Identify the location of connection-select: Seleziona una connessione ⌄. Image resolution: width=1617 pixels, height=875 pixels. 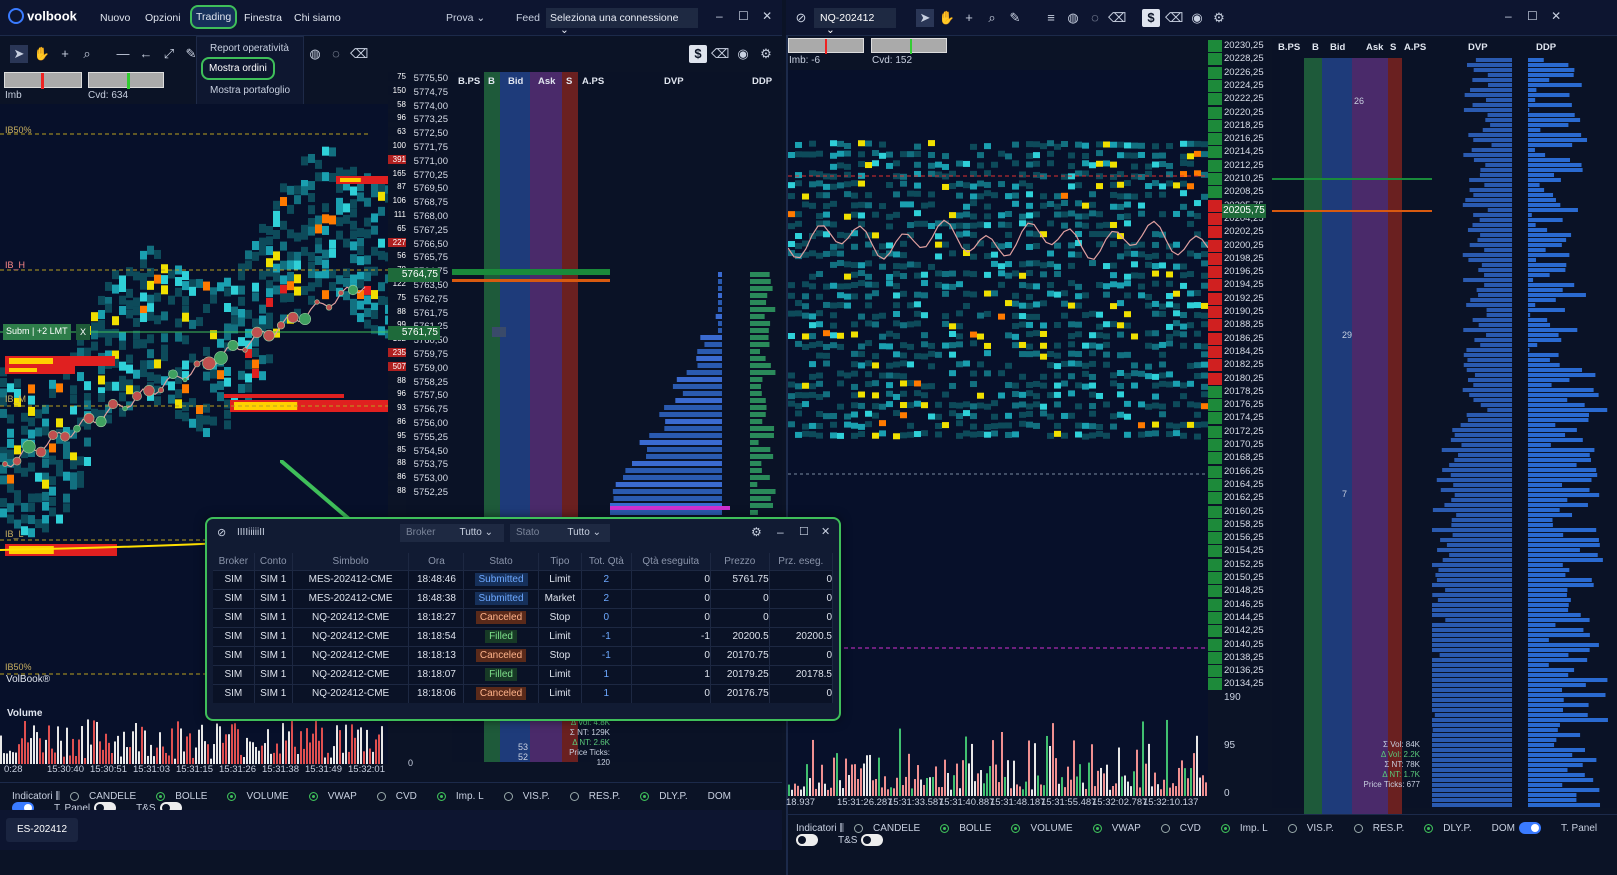
(622, 22).